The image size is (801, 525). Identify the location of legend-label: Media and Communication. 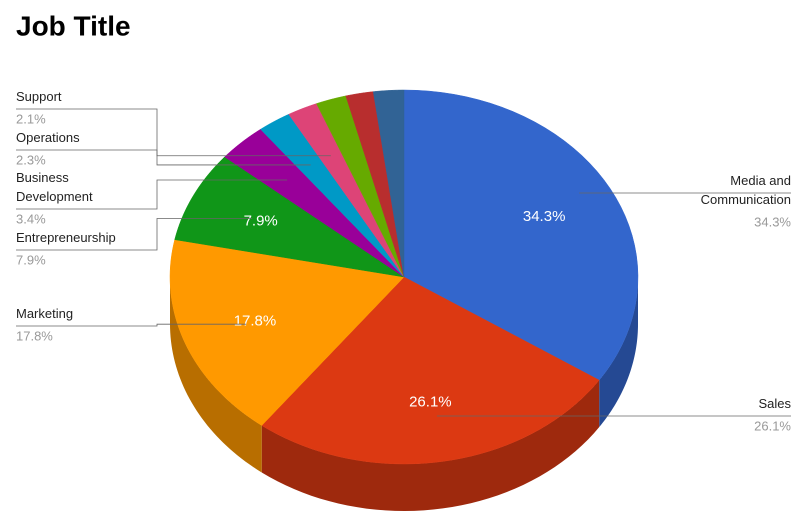
(746, 190).